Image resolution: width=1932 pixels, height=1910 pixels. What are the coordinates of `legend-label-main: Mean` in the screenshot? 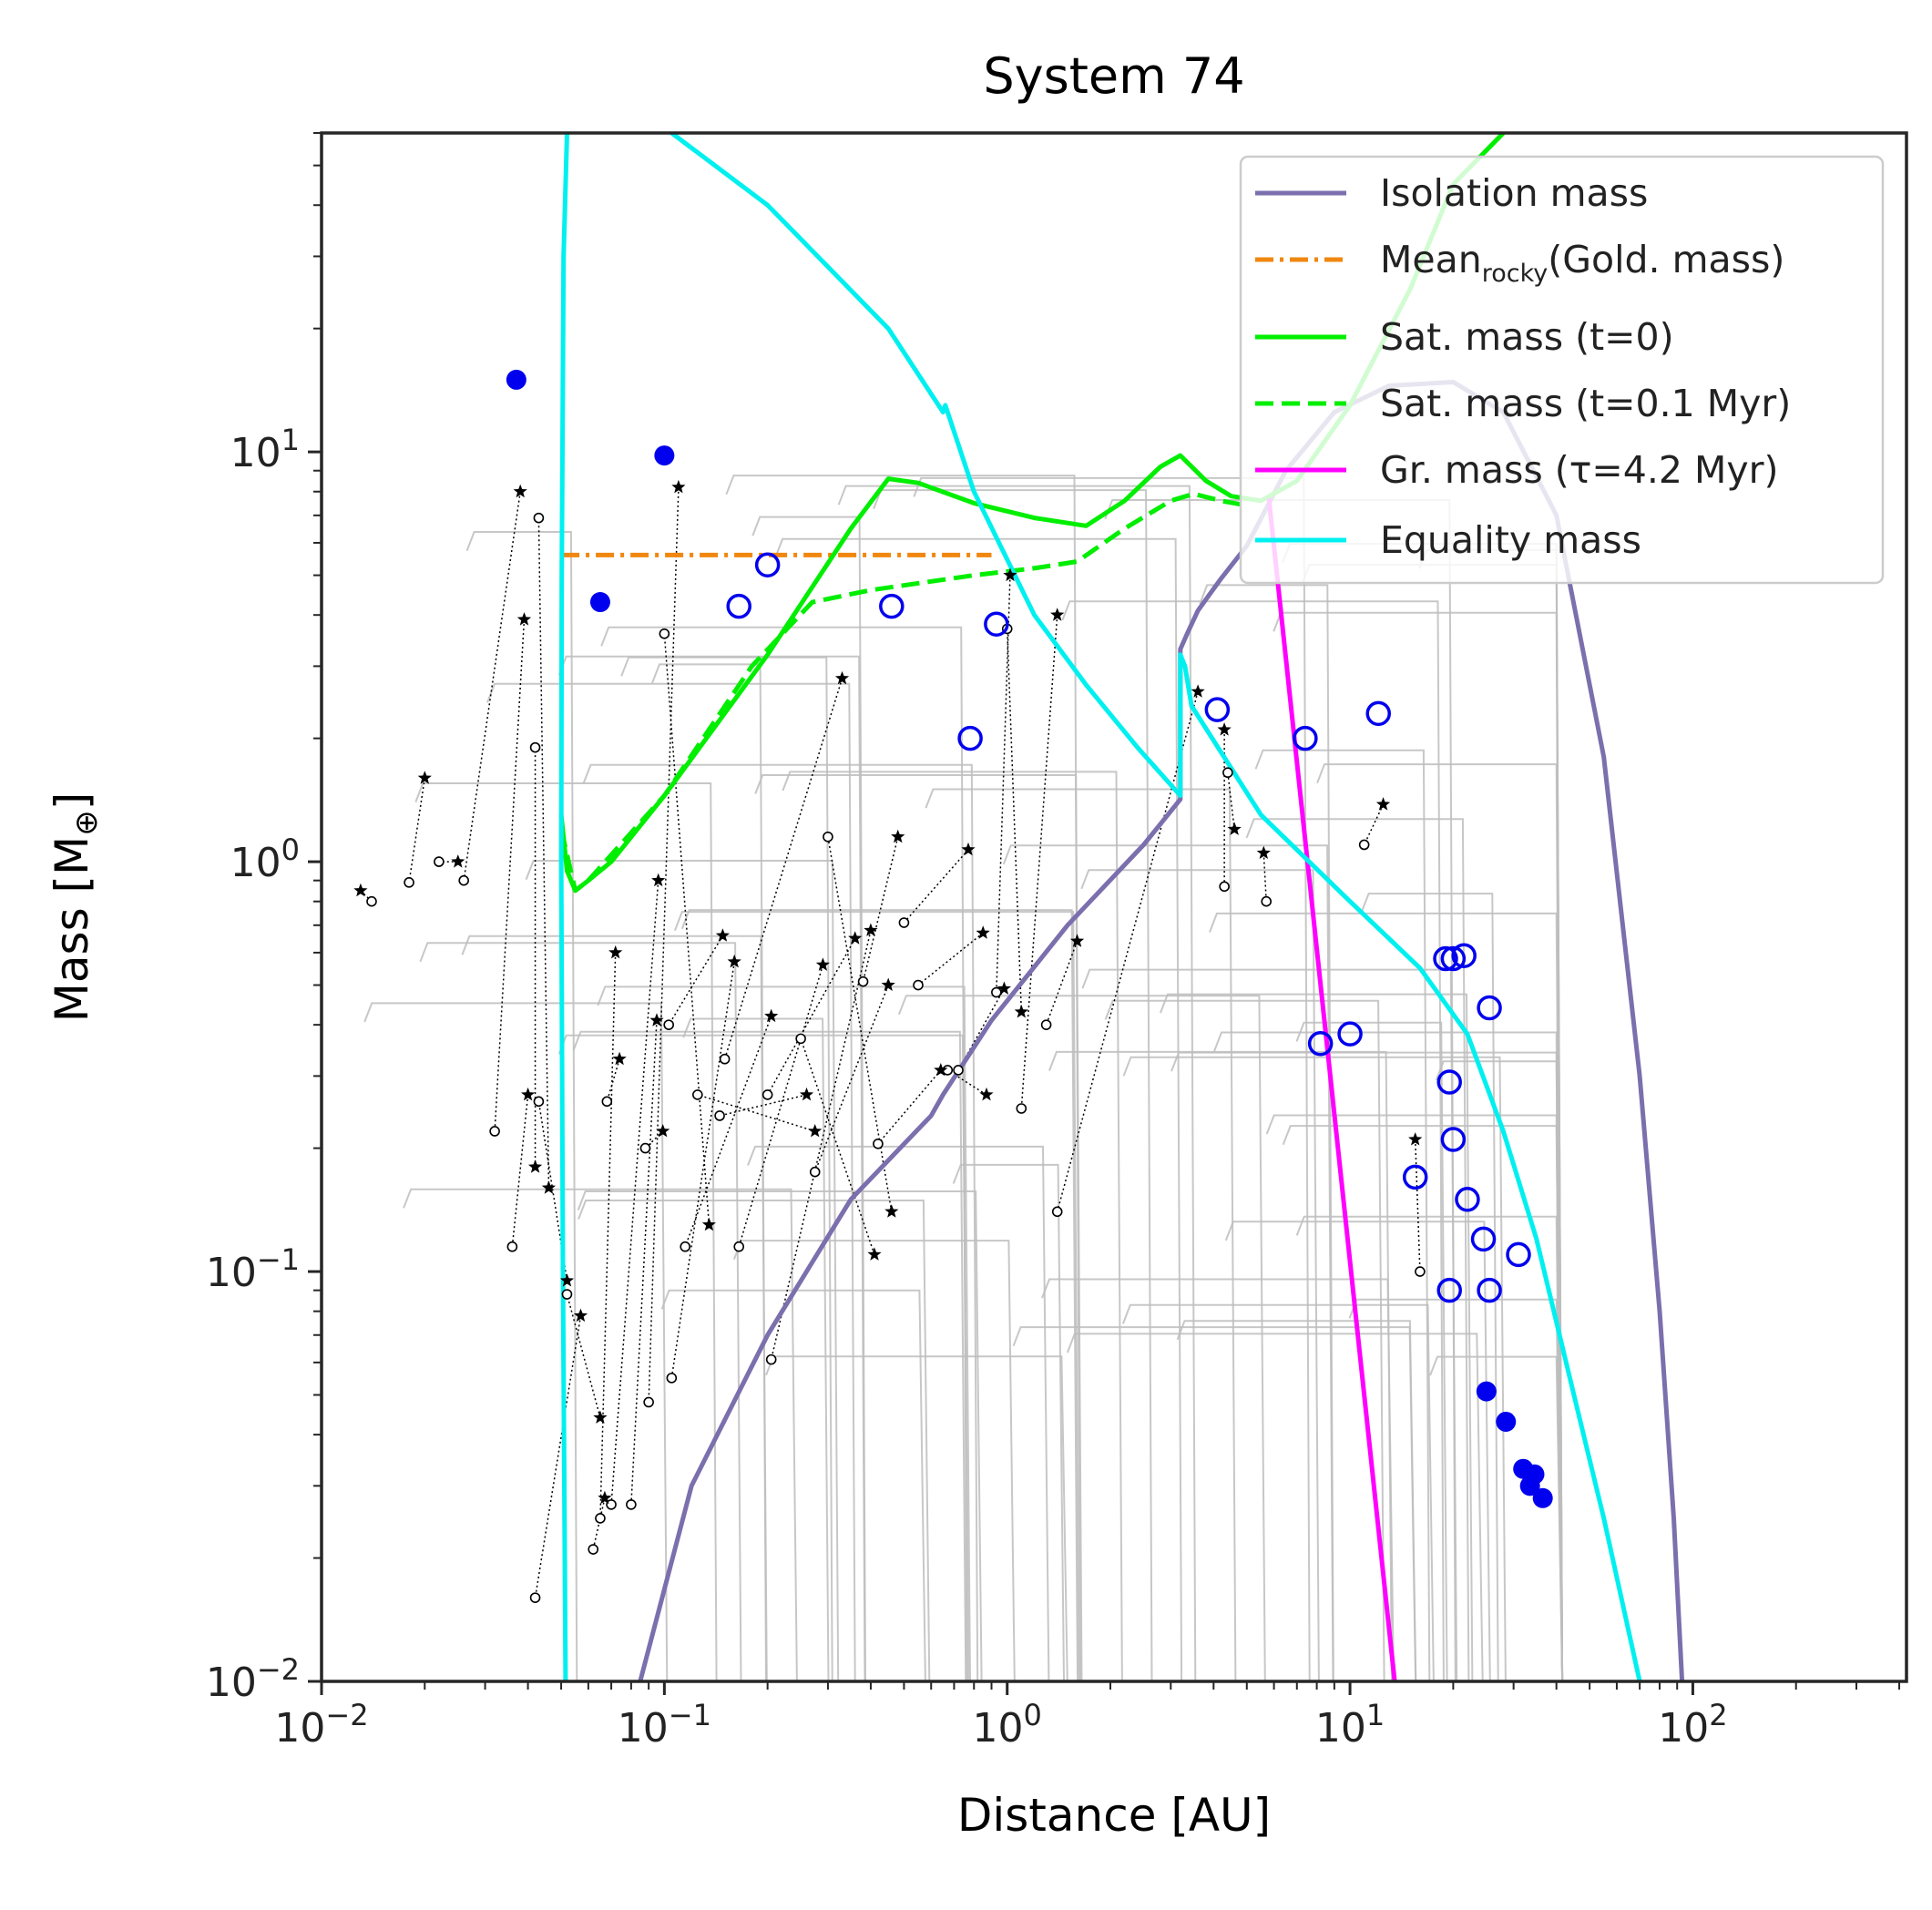 It's located at (1431, 259).